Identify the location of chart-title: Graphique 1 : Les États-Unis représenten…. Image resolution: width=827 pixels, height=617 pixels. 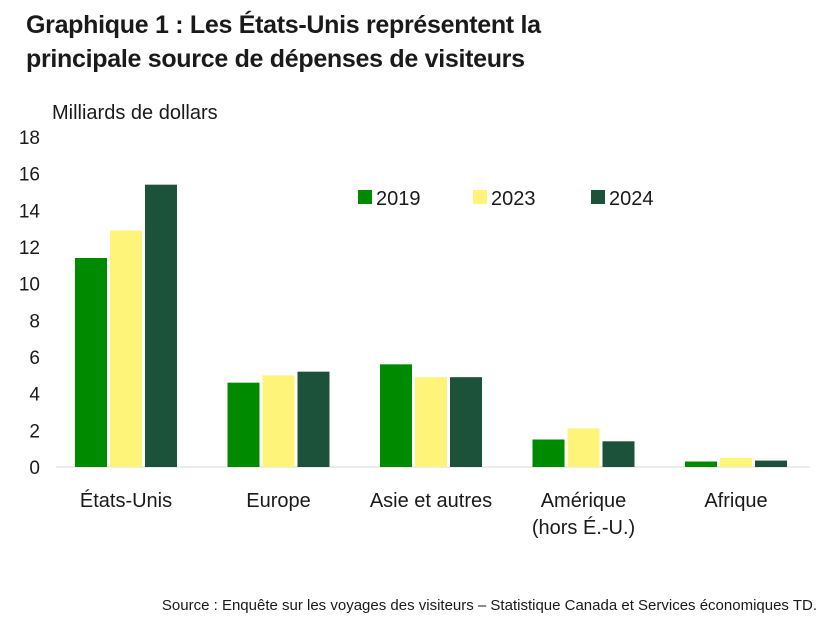
(416, 42).